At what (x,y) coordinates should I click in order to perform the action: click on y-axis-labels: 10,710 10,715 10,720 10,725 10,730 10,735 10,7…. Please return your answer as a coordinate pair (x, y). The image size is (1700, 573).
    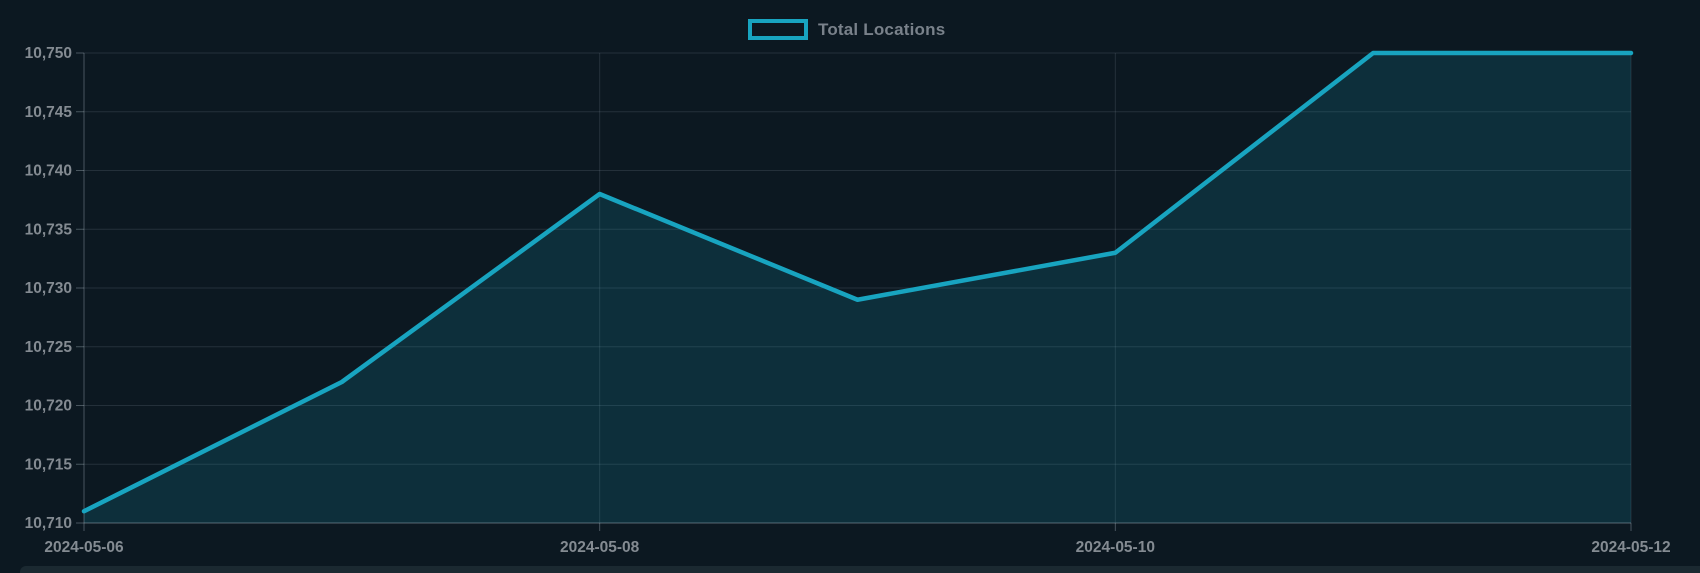
    Looking at the image, I should click on (49, 288).